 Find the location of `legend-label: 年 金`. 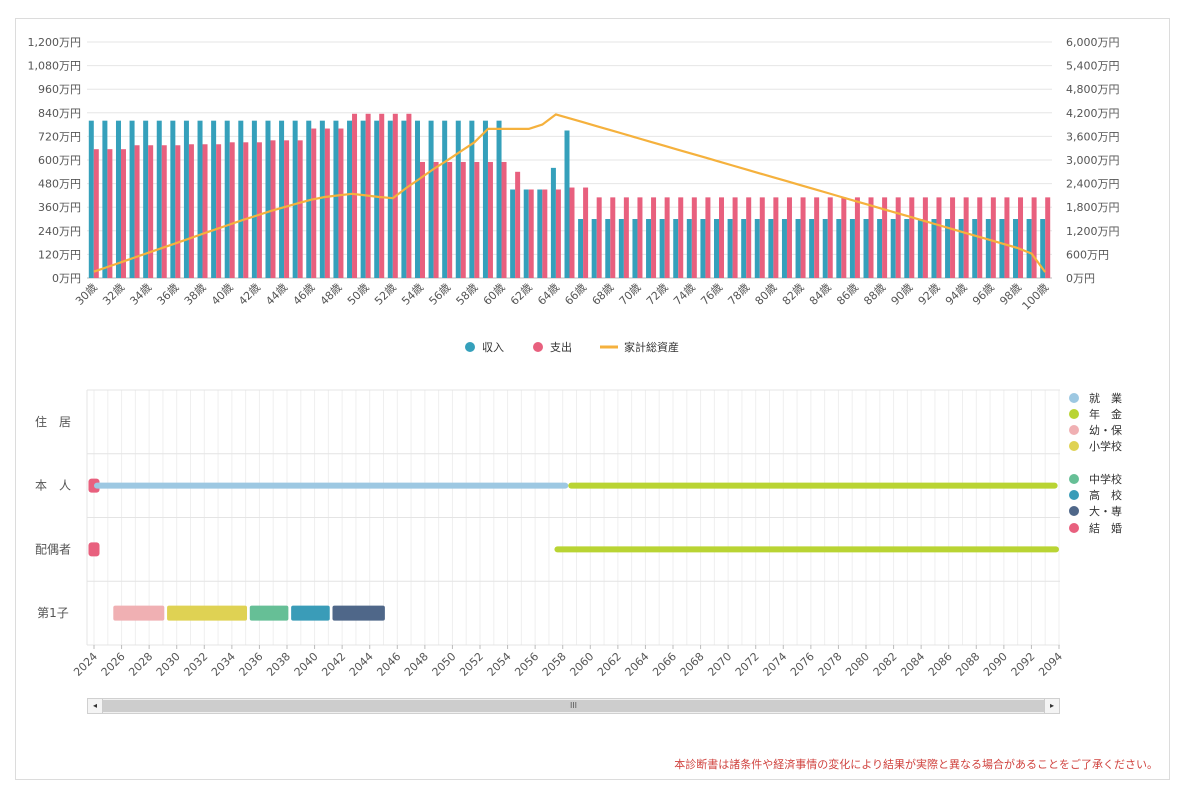

legend-label: 年 金 is located at coordinates (1105, 414).